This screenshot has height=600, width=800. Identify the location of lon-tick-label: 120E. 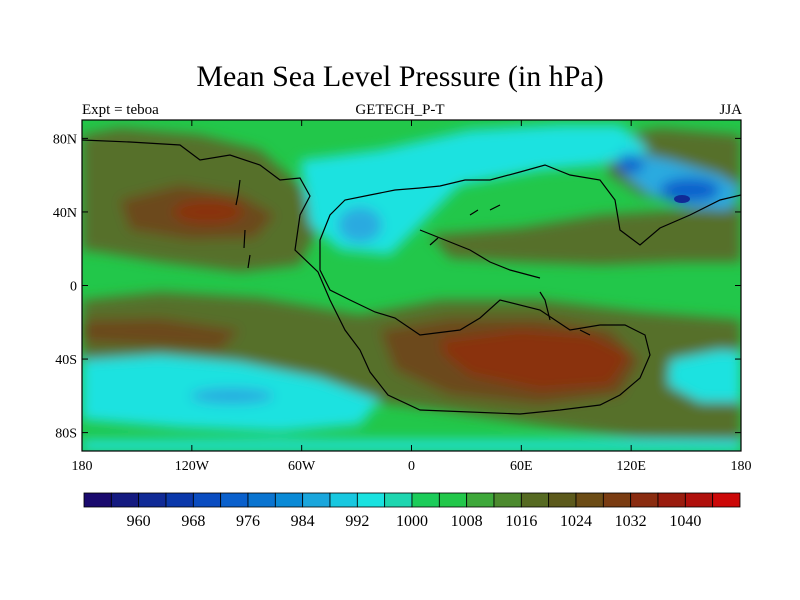
(631, 466).